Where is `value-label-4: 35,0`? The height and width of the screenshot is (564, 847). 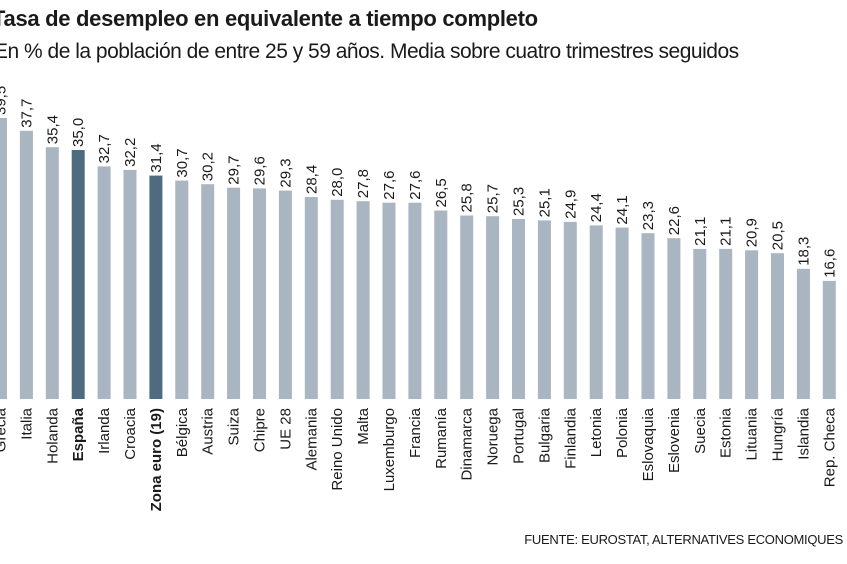 value-label-4: 35,0 is located at coordinates (78, 132).